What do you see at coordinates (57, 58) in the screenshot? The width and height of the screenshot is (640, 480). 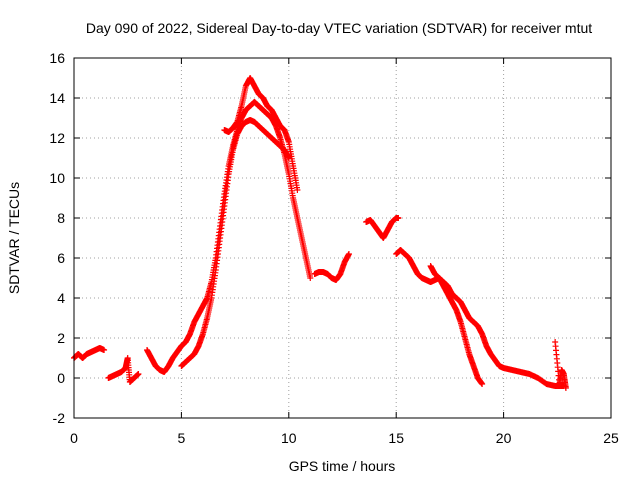 I see `y-tick-label: 16` at bounding box center [57, 58].